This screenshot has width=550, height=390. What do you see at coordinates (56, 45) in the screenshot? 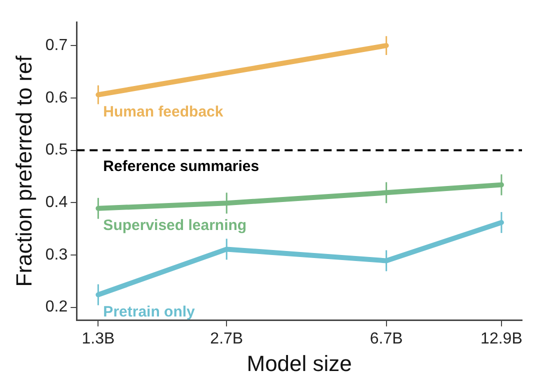
I see `y-tick-label: 0.7` at bounding box center [56, 45].